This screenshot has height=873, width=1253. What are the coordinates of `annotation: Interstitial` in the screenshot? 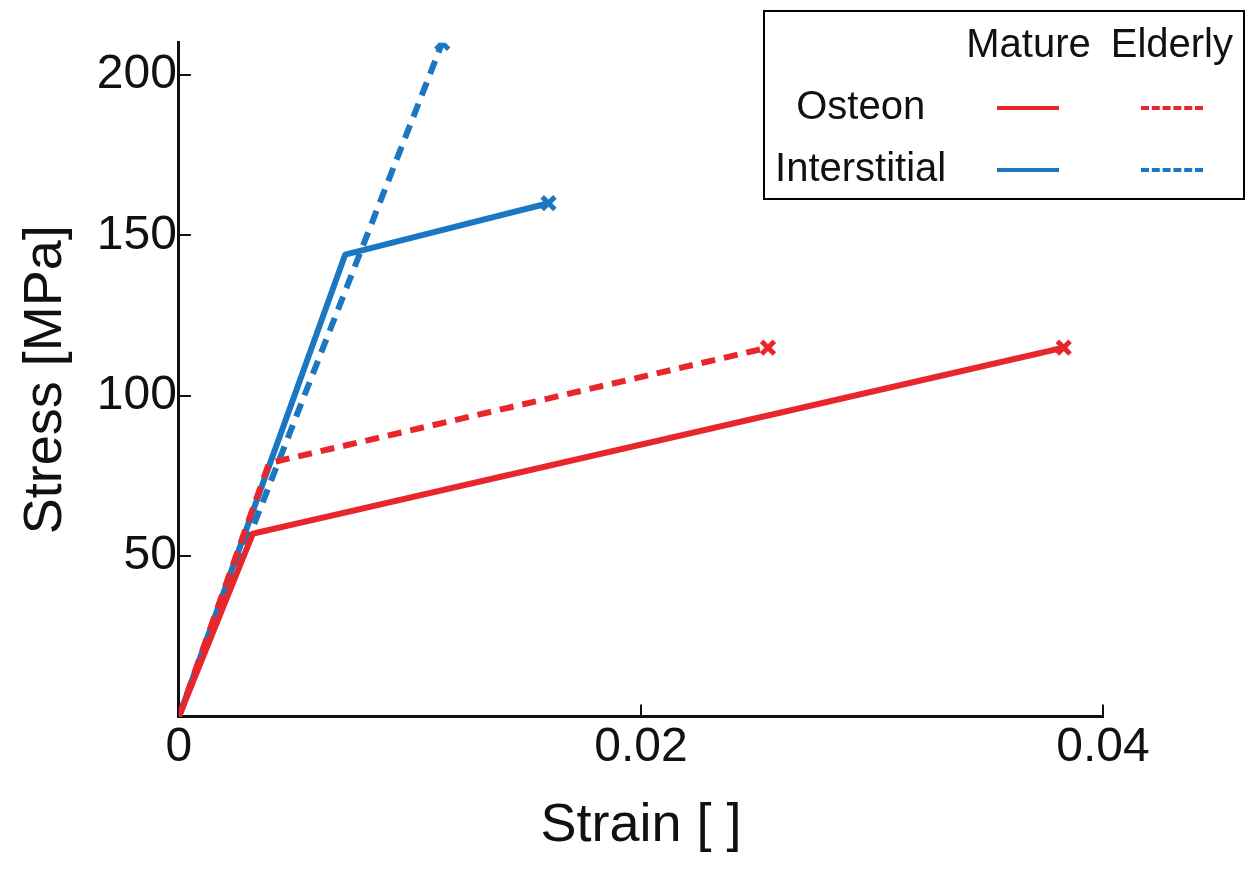 It's located at (861, 167).